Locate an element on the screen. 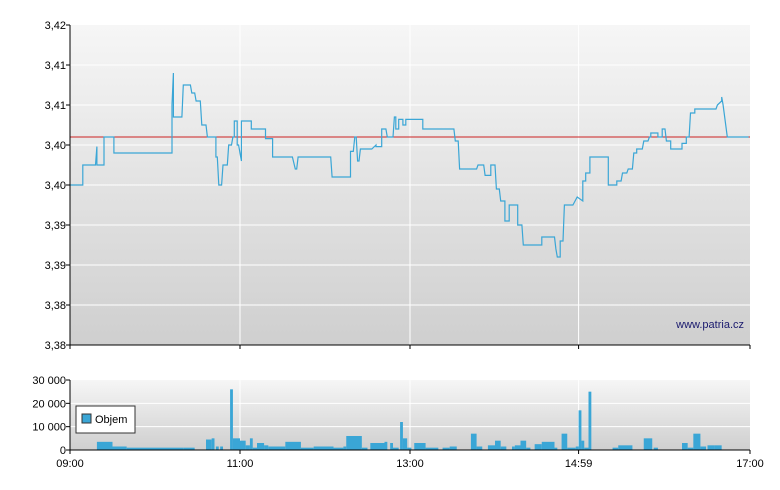  legend-swatch is located at coordinates (86, 418).